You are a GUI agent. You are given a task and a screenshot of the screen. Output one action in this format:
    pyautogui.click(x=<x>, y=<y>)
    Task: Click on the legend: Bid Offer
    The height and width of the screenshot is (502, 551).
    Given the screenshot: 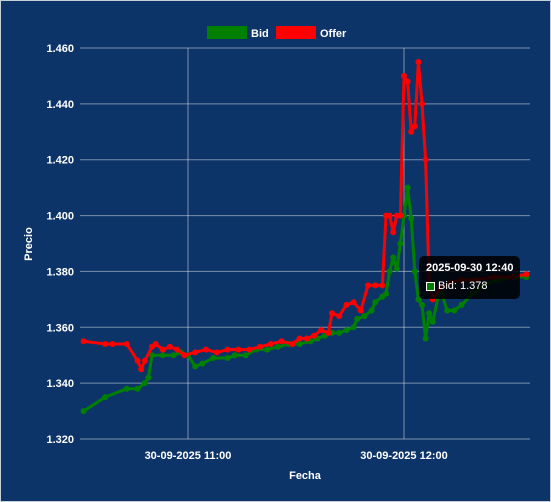 What is the action you would take?
    pyautogui.click(x=277, y=33)
    